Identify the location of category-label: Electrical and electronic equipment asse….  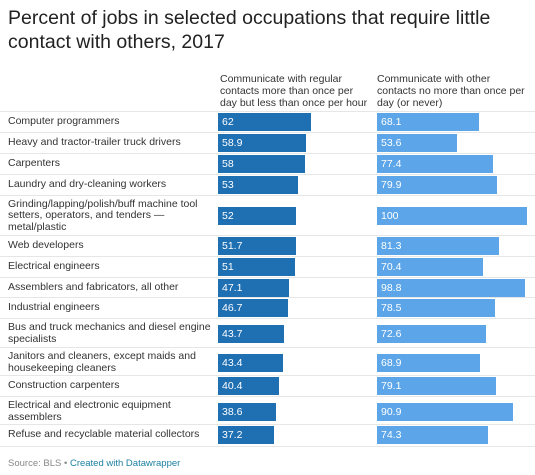
(89, 411).